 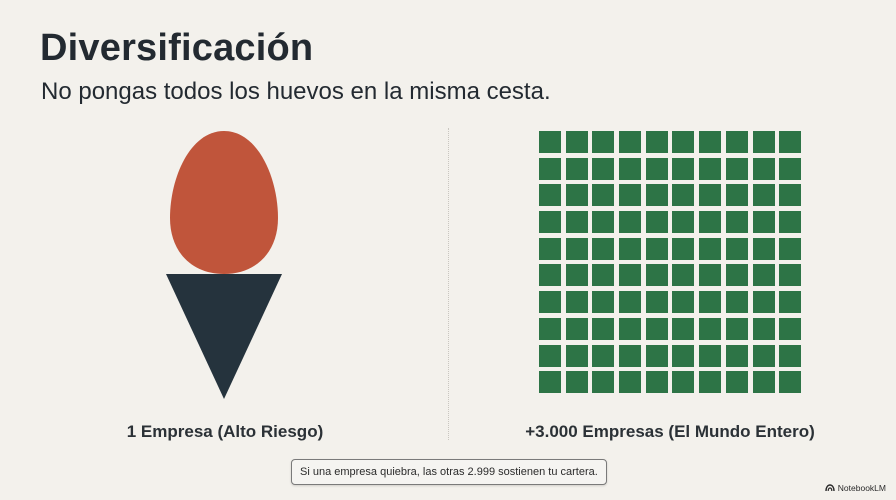 What do you see at coordinates (861, 488) in the screenshot?
I see `brand-label: NotebookLM` at bounding box center [861, 488].